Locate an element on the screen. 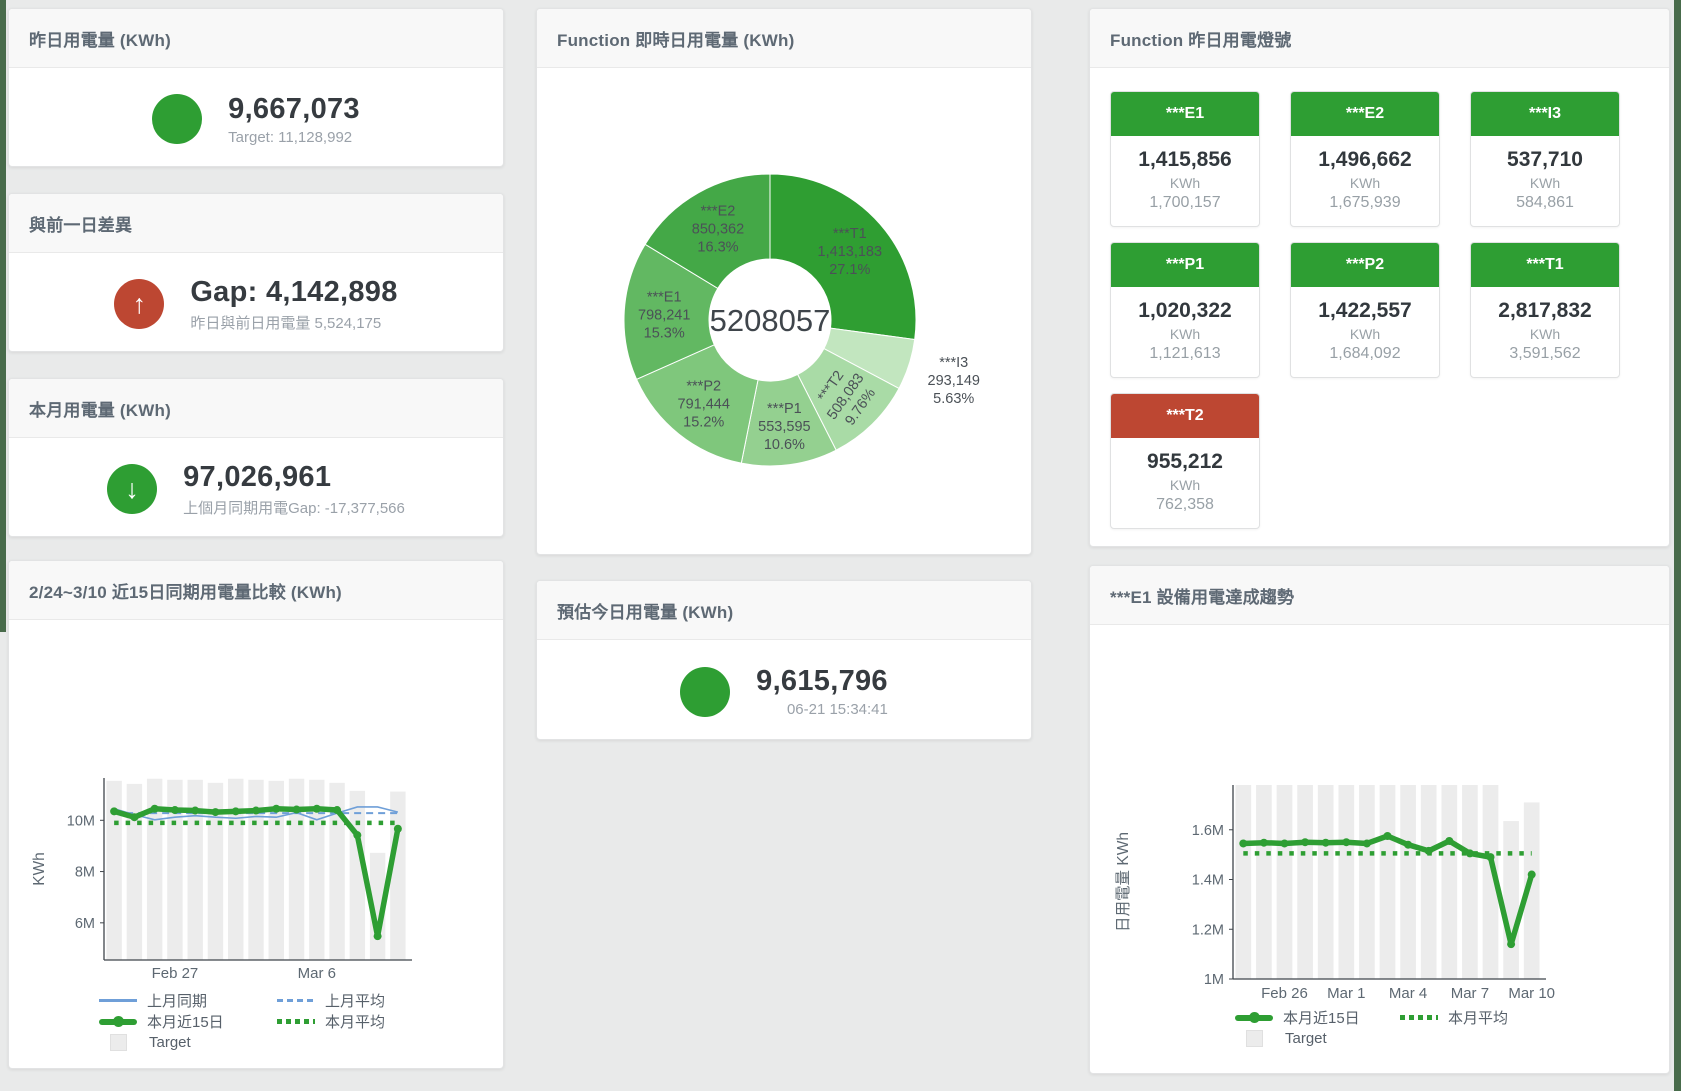 The image size is (1681, 1091). light-value: 1,415,856 is located at coordinates (1185, 159).